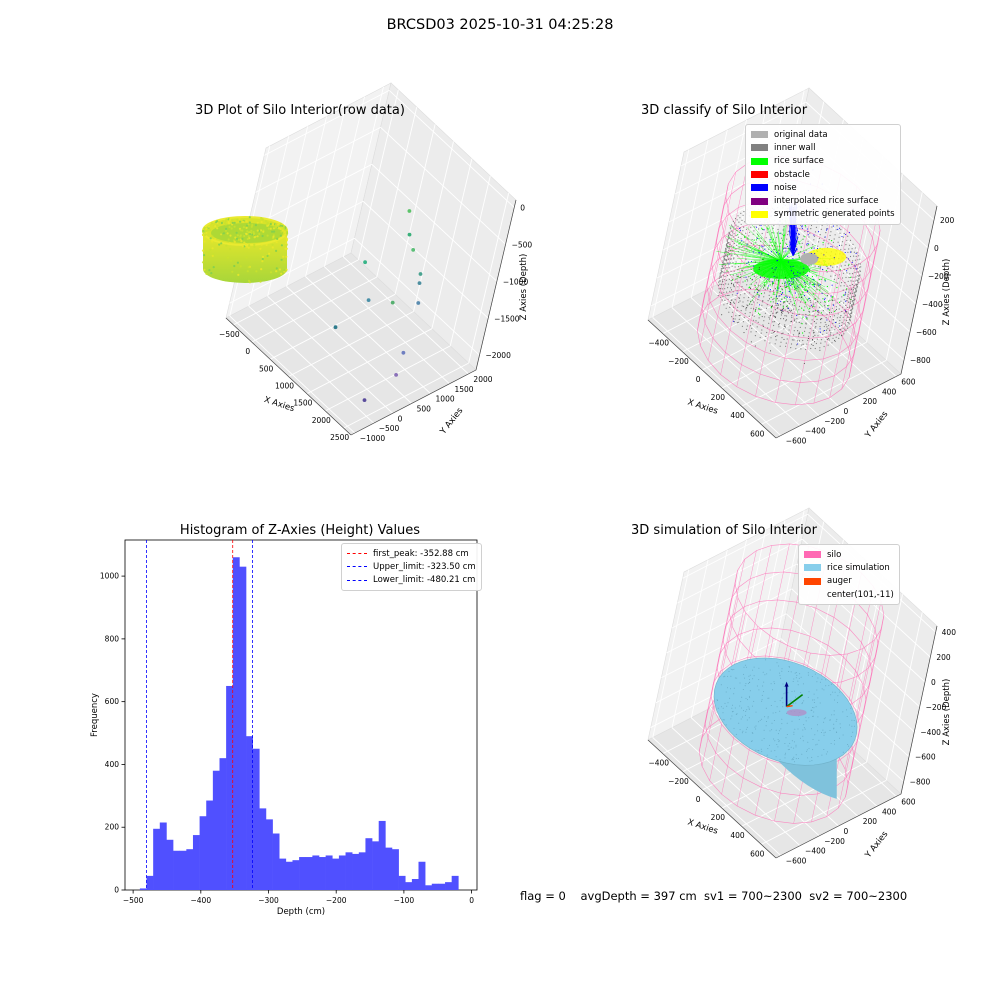 The image size is (1000, 1000). I want to click on legend-entry-noise: noise, so click(823, 187).